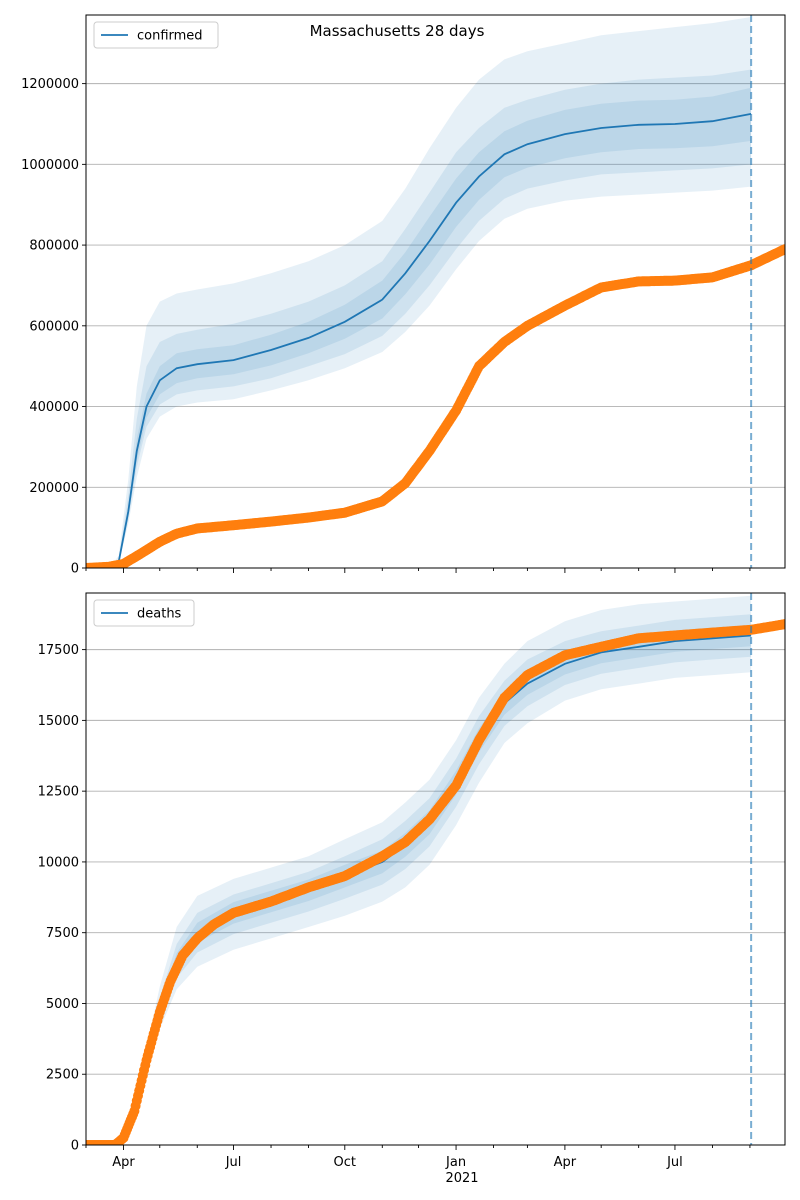 Image resolution: width=800 pixels, height=1200 pixels. What do you see at coordinates (62, 1075) in the screenshot?
I see `y-tick-label: 2500` at bounding box center [62, 1075].